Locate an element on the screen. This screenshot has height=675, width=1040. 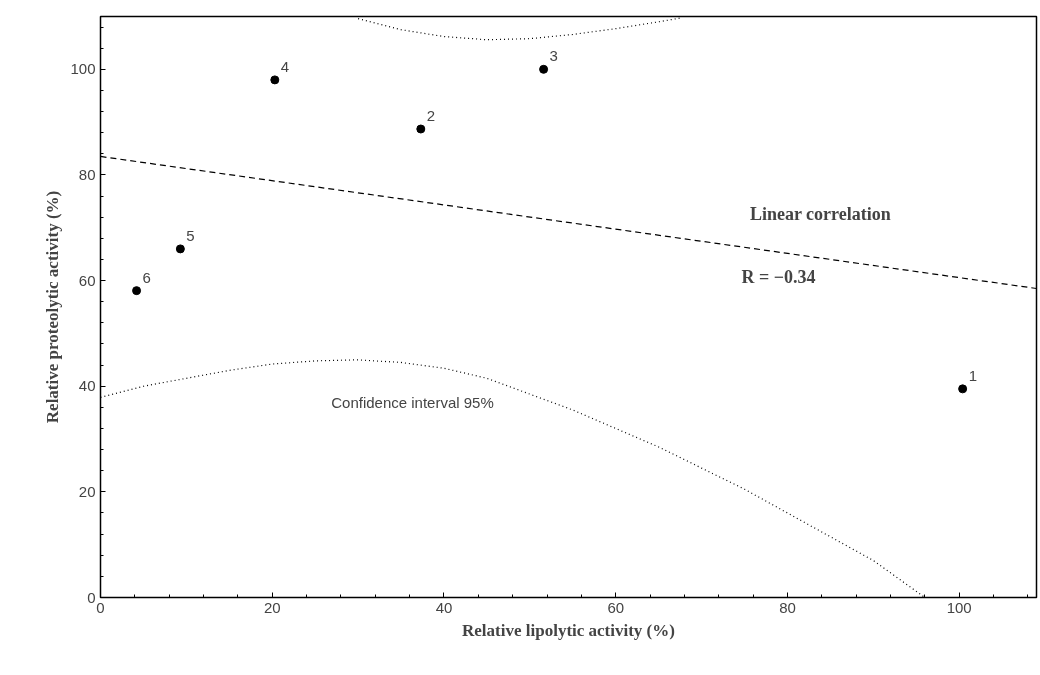
y-tick-label: 40 is located at coordinates (87, 386).